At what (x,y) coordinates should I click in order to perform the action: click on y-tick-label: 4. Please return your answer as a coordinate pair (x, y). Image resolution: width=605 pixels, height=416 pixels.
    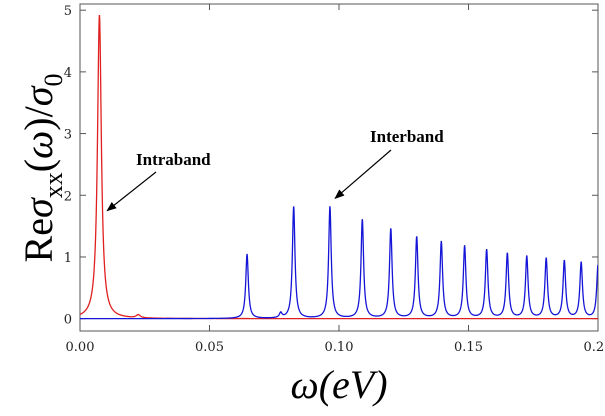
    Looking at the image, I should click on (68, 73).